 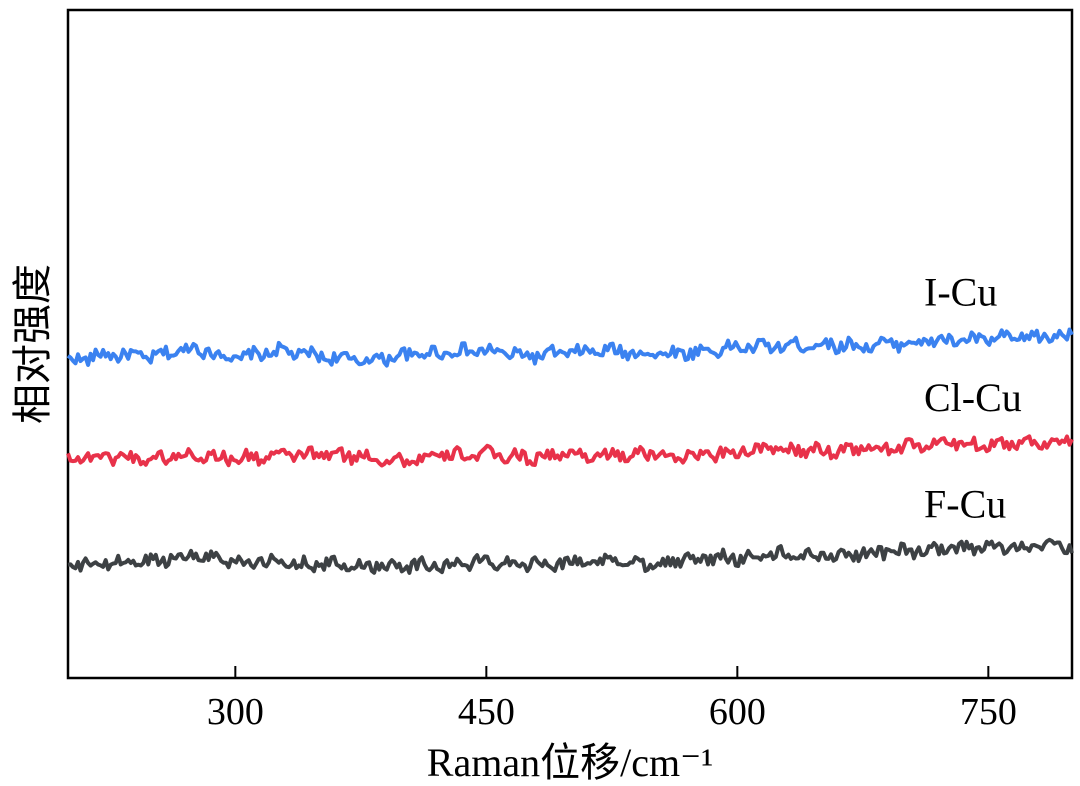 I want to click on series-labels: I-Cu Cl-Cu F-Cu, so click(x=973, y=397).